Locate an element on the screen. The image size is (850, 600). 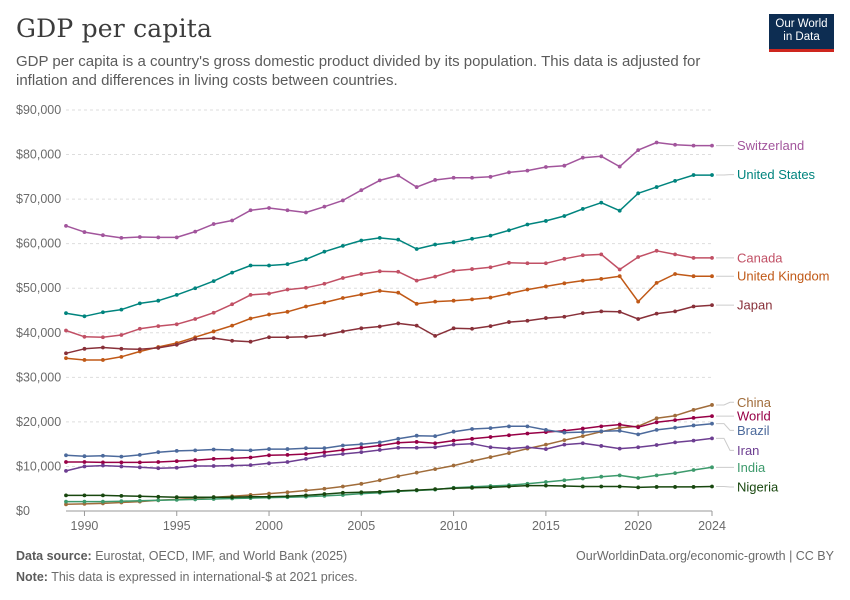
logo-line-1: Our World is located at coordinates (801, 24).